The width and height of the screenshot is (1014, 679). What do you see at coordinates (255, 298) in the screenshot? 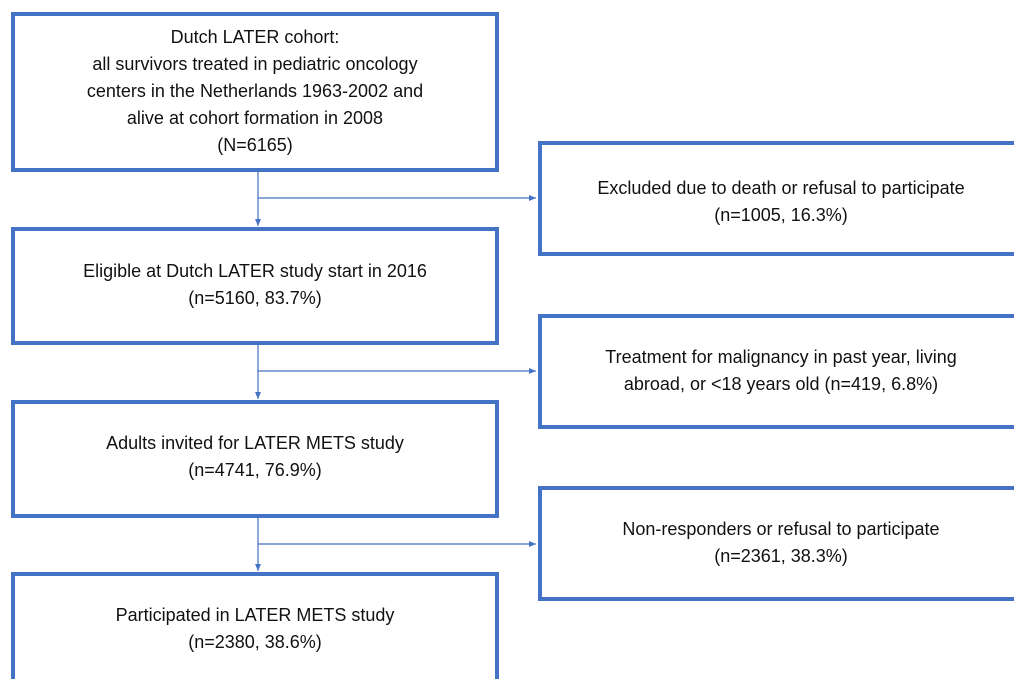
I see `node-text: (n=5160, 83.7%)` at bounding box center [255, 298].